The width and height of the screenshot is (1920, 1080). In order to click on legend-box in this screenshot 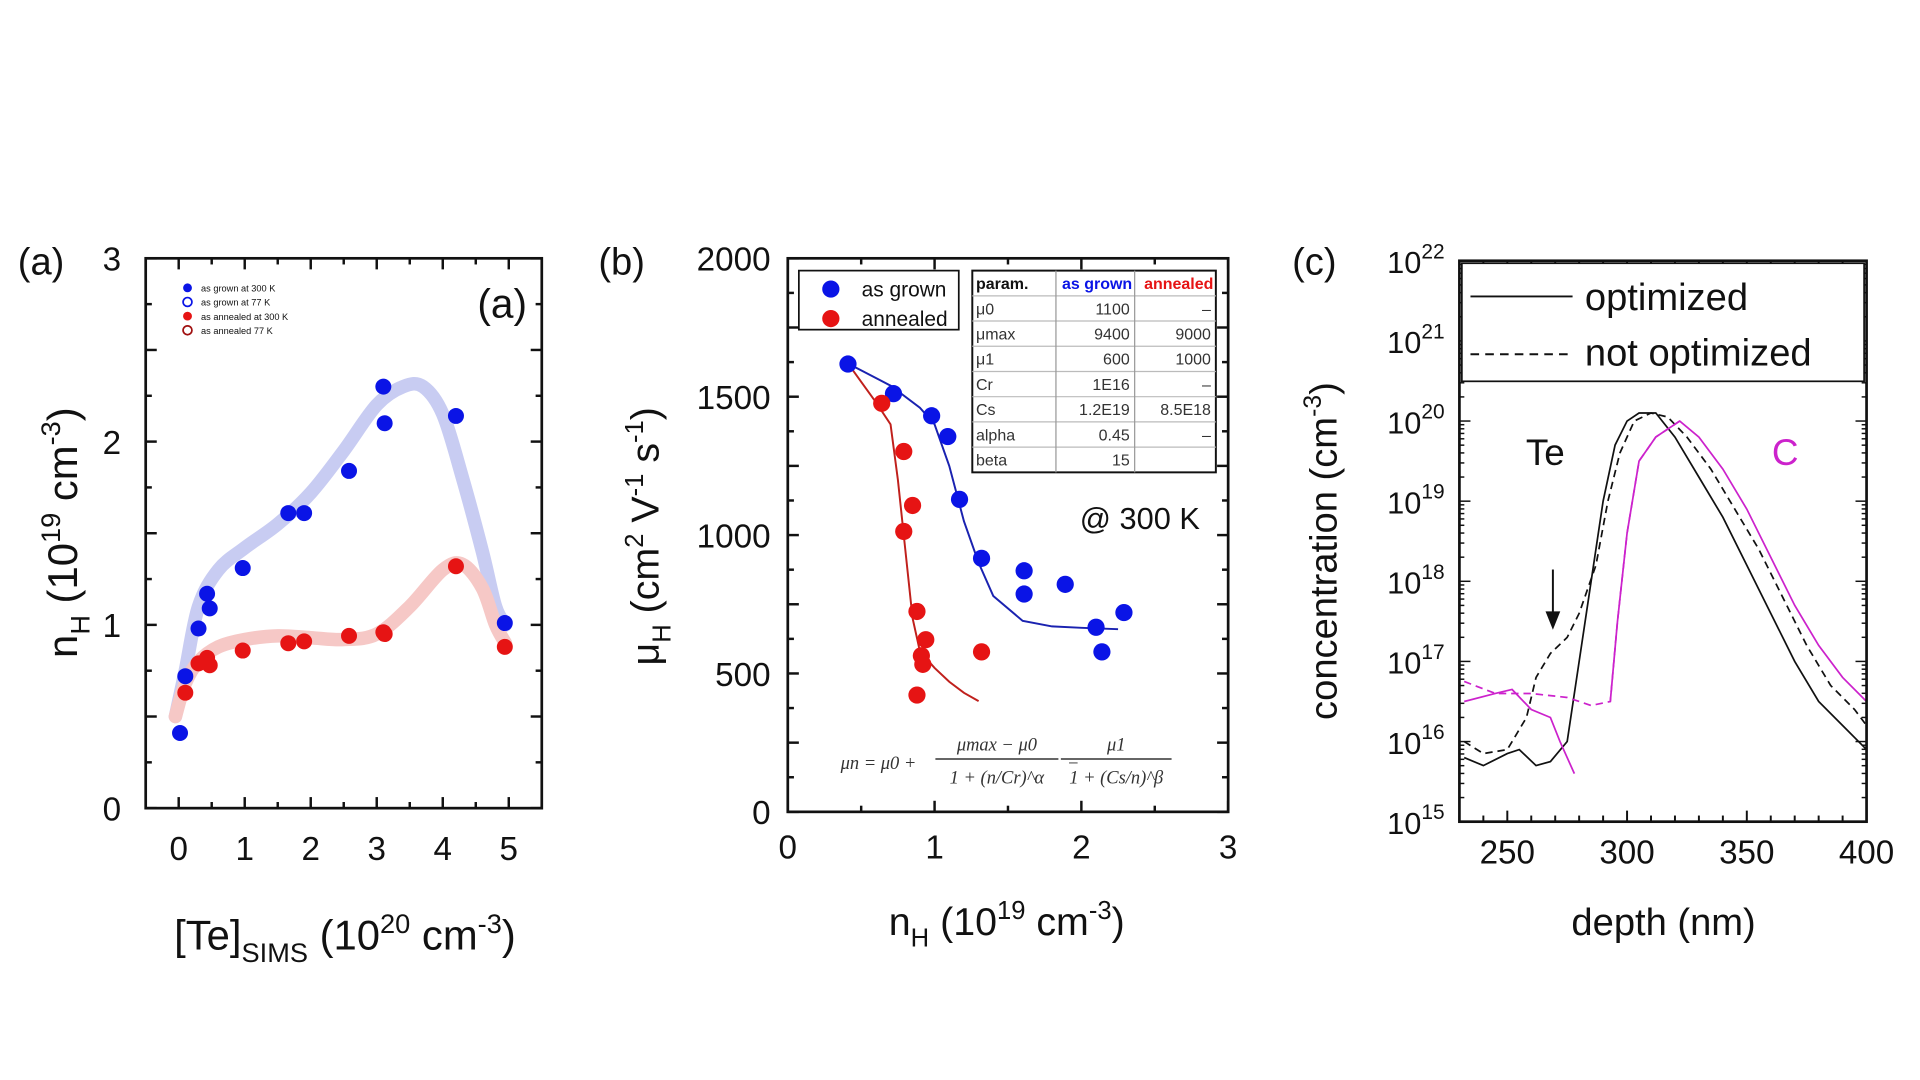, I will do `click(1663, 322)`.